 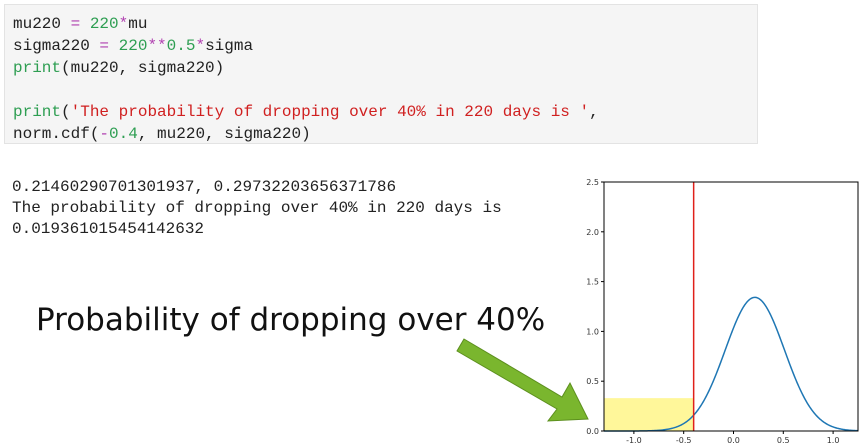 I want to click on arrow-shape, so click(x=522, y=380).